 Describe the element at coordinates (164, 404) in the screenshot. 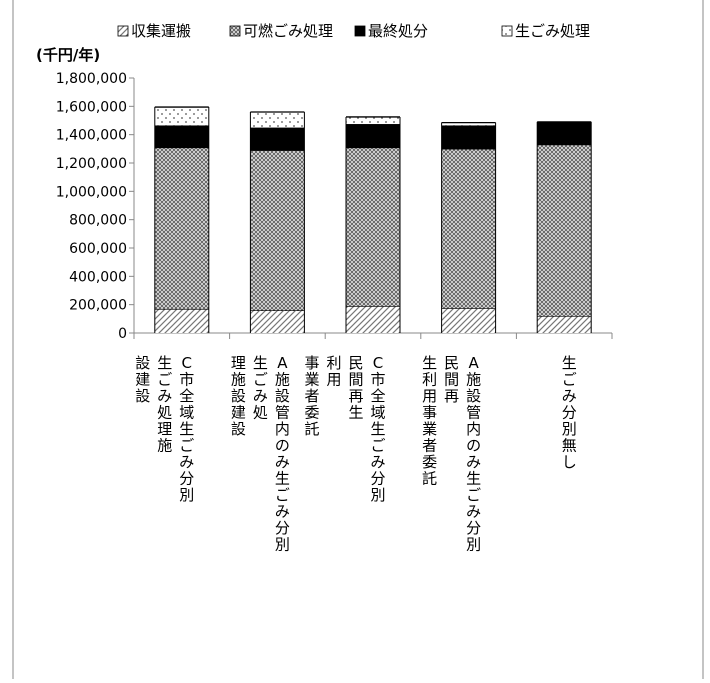

I see `x-tick-label-line: 生ごみ処理施` at that location.